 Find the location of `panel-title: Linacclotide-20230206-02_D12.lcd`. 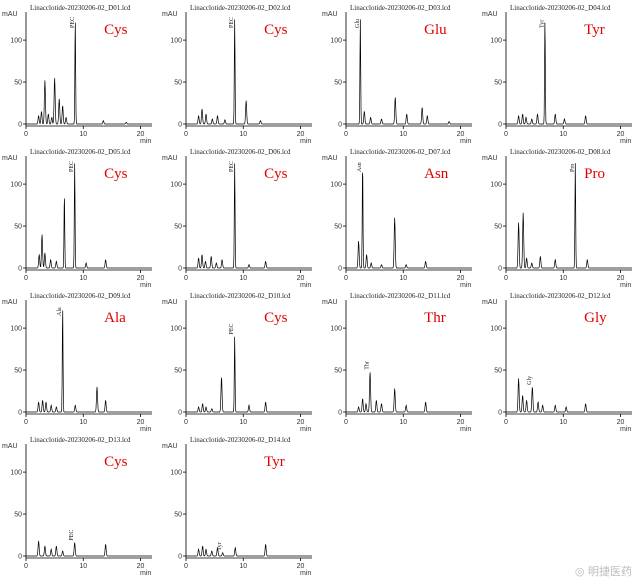

panel-title: Linacclotide-20230206-02_D12.lcd is located at coordinates (560, 296).